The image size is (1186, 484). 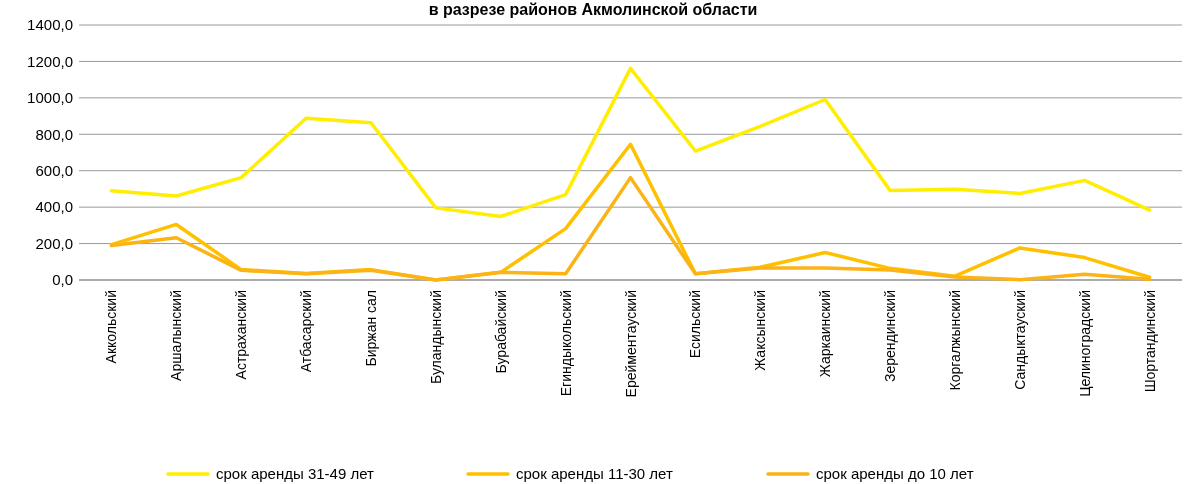 What do you see at coordinates (54, 170) in the screenshot?
I see `y-tick-label: 600,0` at bounding box center [54, 170].